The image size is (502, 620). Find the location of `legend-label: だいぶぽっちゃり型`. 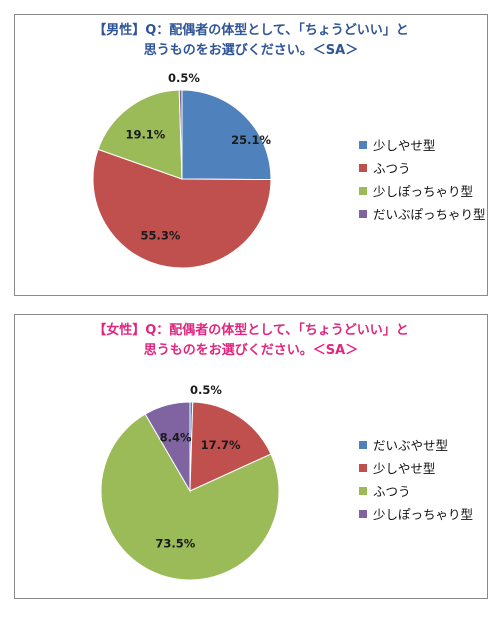

legend-label: だいぶぽっちゃり型 is located at coordinates (429, 214).